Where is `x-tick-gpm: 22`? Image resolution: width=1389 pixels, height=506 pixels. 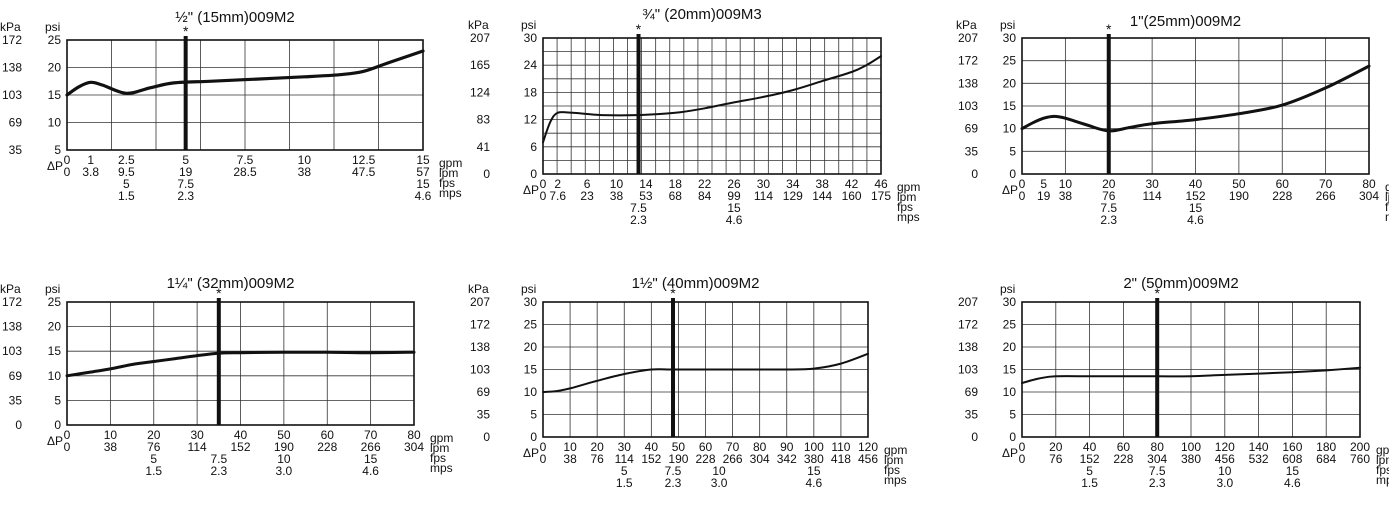 x-tick-gpm: 22 is located at coordinates (705, 184).